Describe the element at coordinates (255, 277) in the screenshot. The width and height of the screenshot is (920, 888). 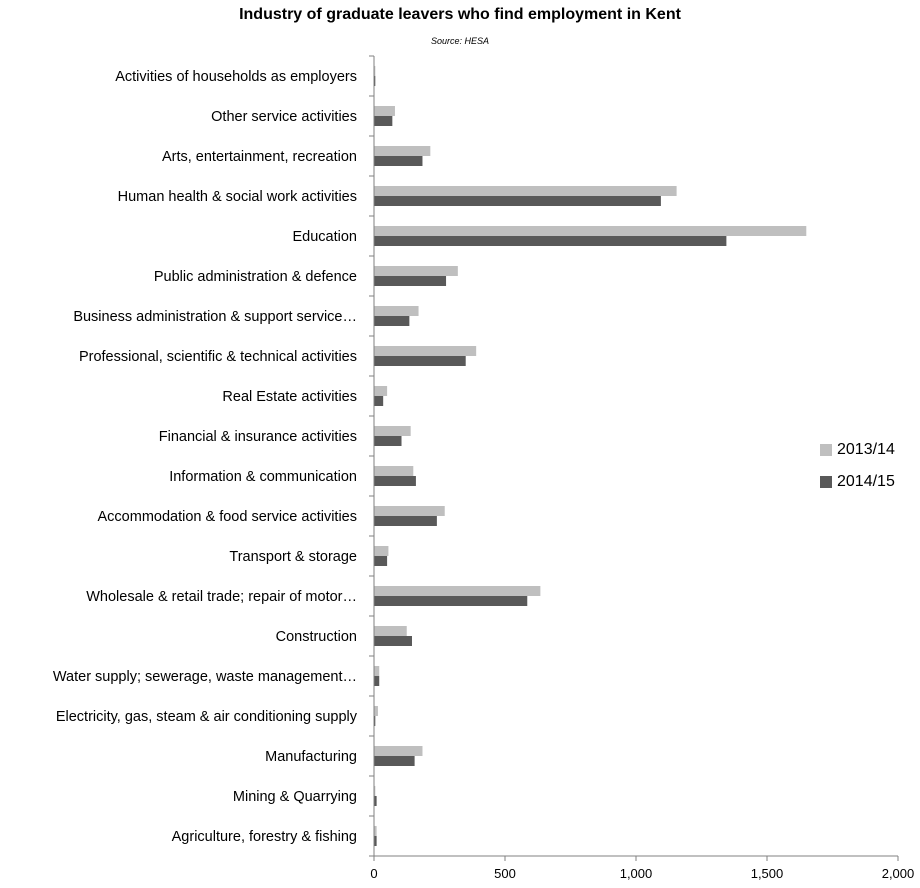
I see `category-label: Public administration & defence` at that location.